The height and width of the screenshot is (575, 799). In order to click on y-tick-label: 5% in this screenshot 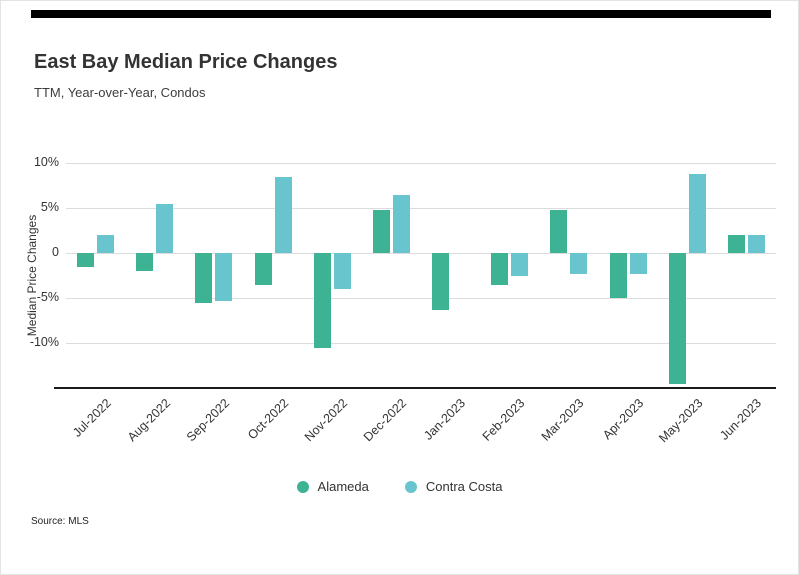, I will do `click(49, 207)`.